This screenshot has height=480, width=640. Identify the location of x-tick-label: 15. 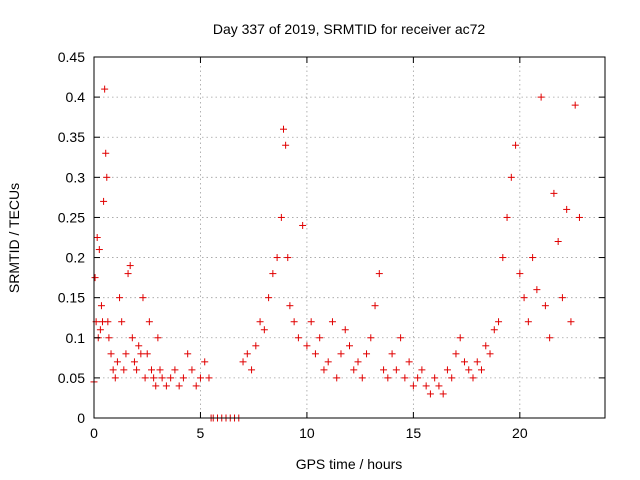
(414, 433).